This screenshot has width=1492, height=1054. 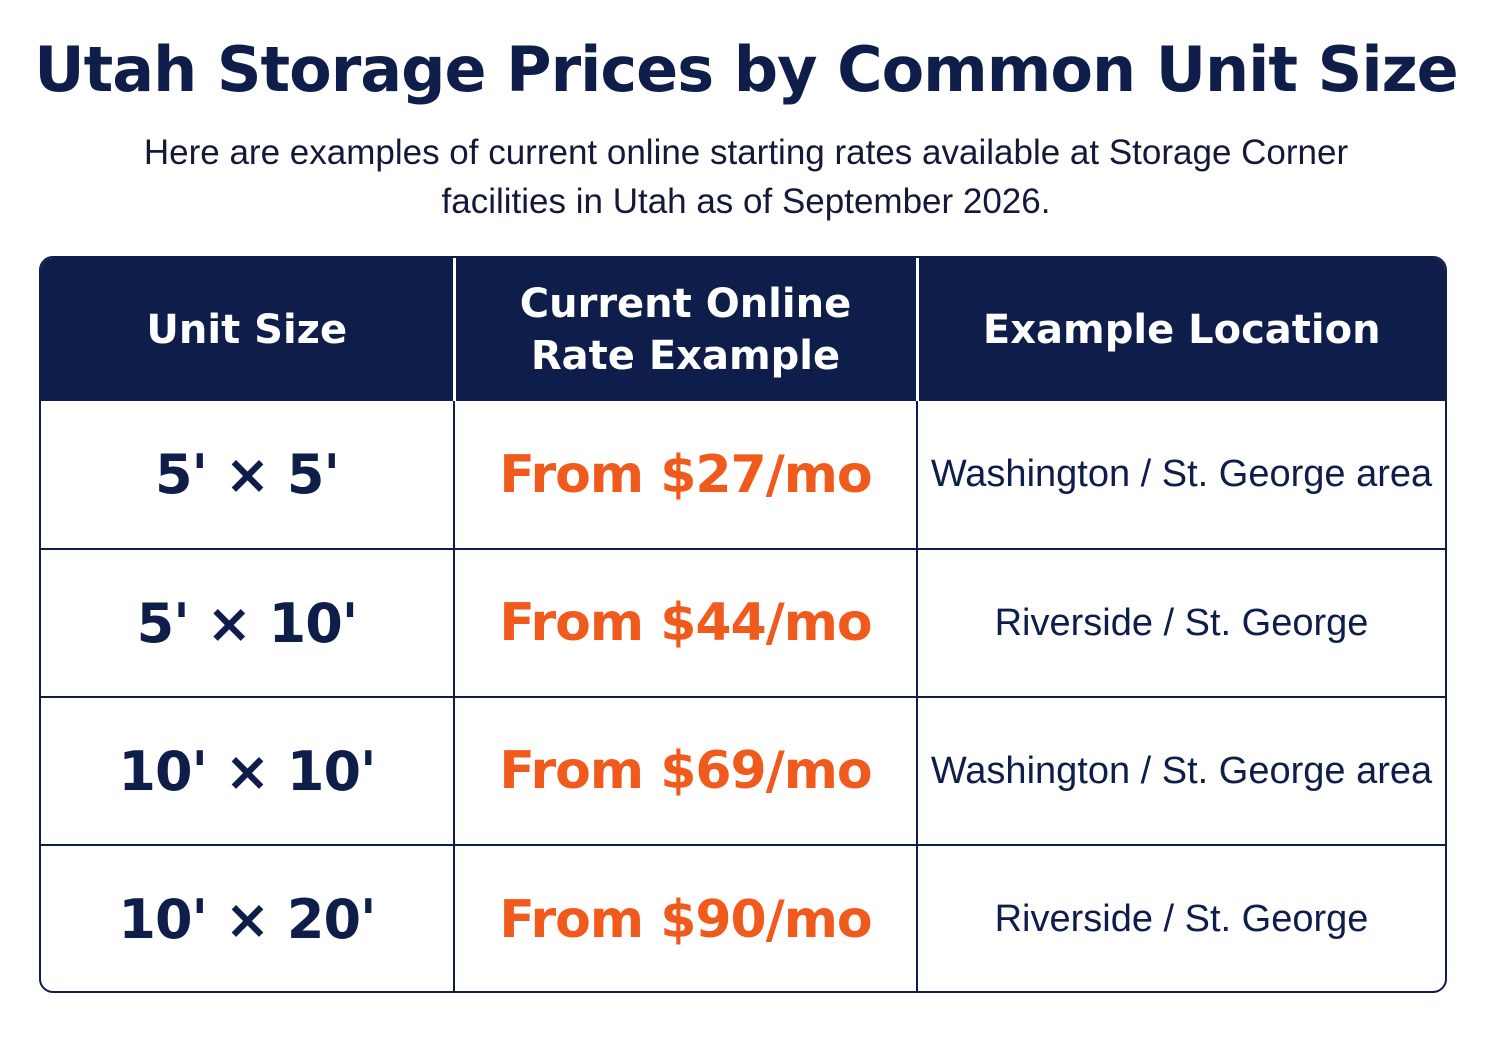 What do you see at coordinates (686, 329) in the screenshot?
I see `column-header-rate: Current Online Rate Example` at bounding box center [686, 329].